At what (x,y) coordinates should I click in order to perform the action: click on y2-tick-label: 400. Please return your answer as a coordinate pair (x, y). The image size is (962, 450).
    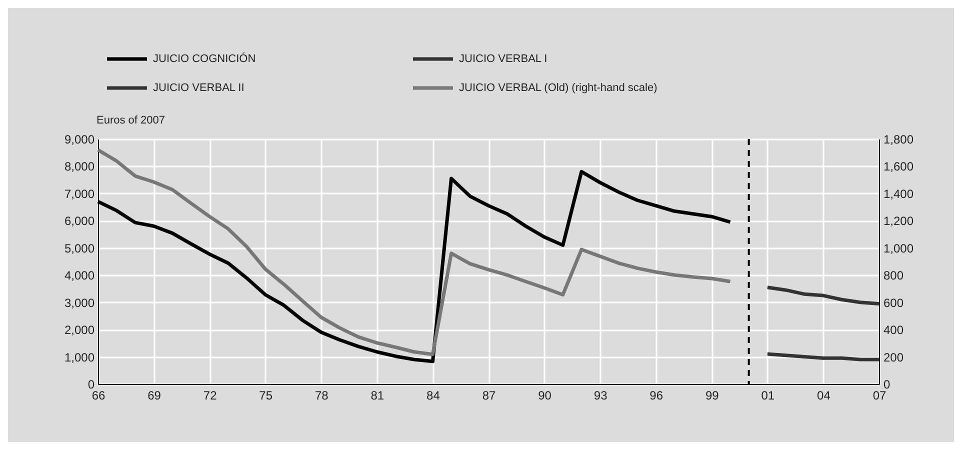
    Looking at the image, I should click on (894, 330).